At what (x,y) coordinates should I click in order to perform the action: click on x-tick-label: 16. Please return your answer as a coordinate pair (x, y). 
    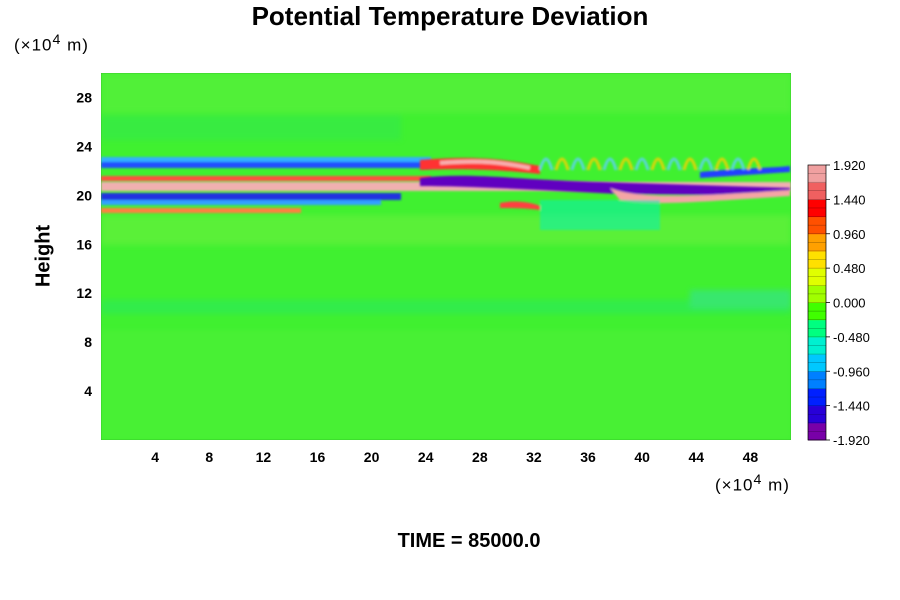
    Looking at the image, I should click on (318, 457).